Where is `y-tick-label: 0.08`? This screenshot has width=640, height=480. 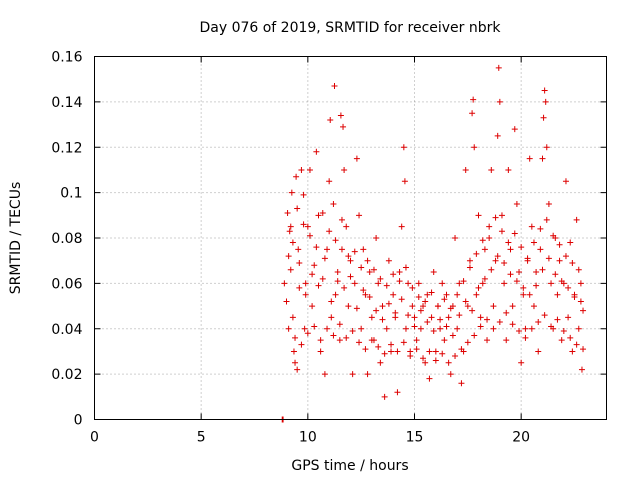
y-tick-label: 0.08 is located at coordinates (66, 239).